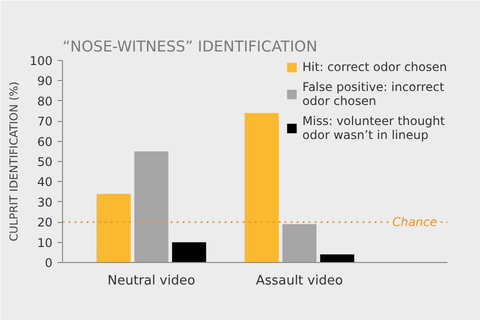 This screenshot has height=320, width=480. What do you see at coordinates (45, 141) in the screenshot?
I see `y-tick-label: 60` at bounding box center [45, 141].